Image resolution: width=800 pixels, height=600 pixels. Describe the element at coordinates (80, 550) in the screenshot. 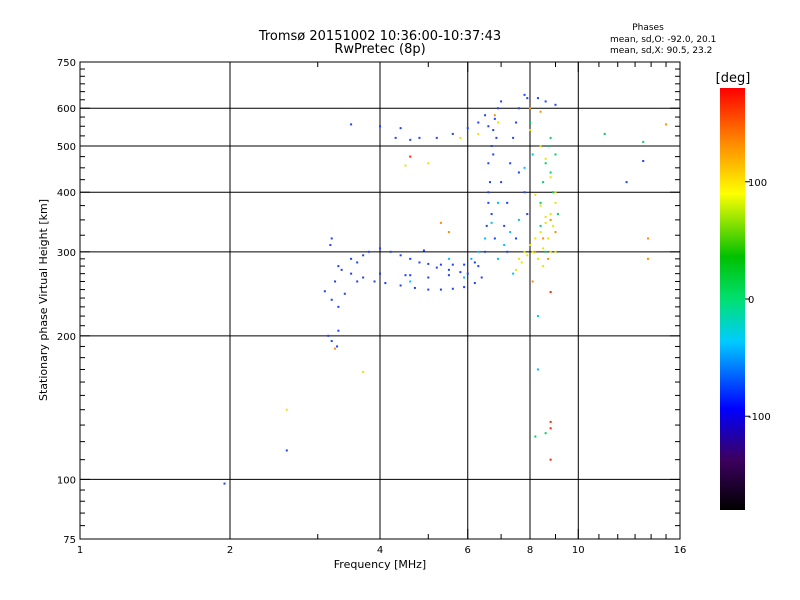

I see `x-tick-label: 1` at that location.